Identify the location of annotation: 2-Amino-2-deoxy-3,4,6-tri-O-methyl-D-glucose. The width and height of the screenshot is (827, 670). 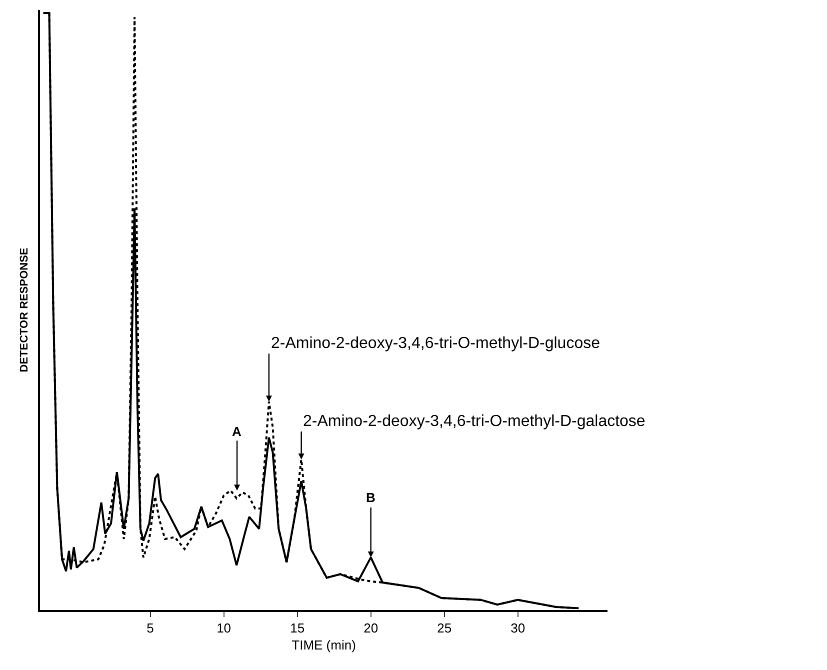
(435, 343).